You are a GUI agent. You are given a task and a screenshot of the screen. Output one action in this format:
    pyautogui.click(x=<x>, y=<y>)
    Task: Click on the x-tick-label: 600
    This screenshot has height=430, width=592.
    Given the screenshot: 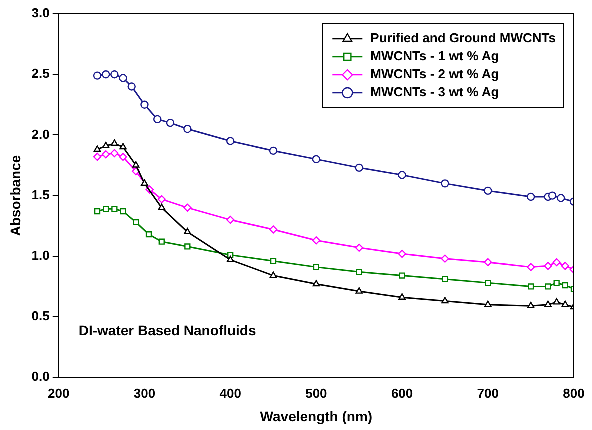 What is the action you would take?
    pyautogui.click(x=402, y=393)
    